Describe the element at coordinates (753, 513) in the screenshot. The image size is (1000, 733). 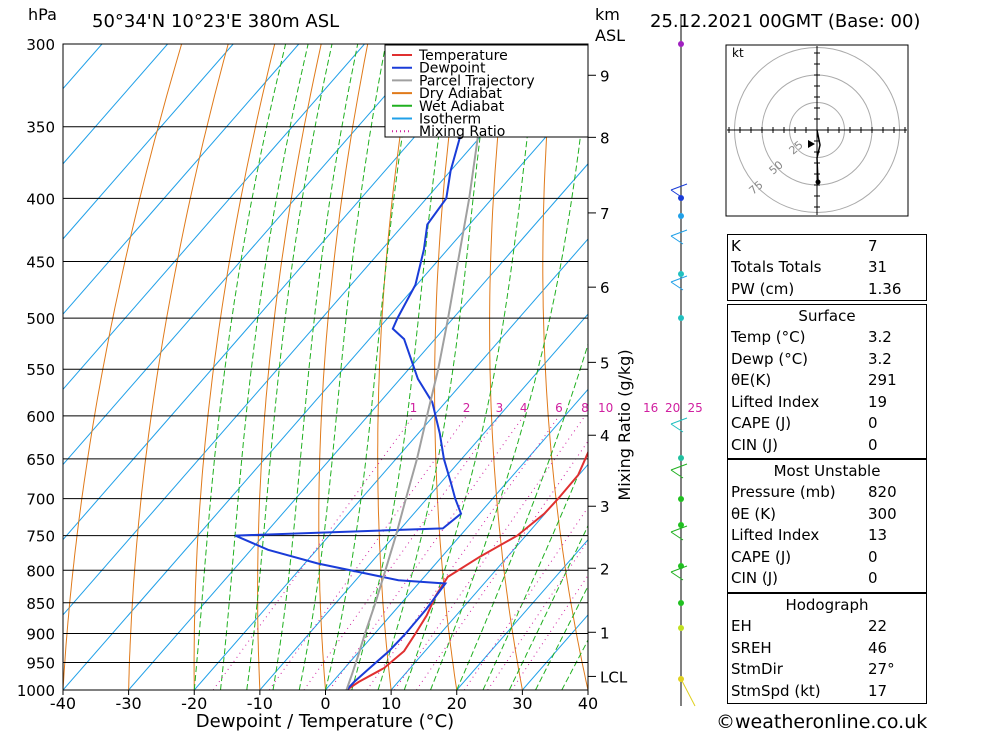
I see `mu-label: θE (K)` at that location.